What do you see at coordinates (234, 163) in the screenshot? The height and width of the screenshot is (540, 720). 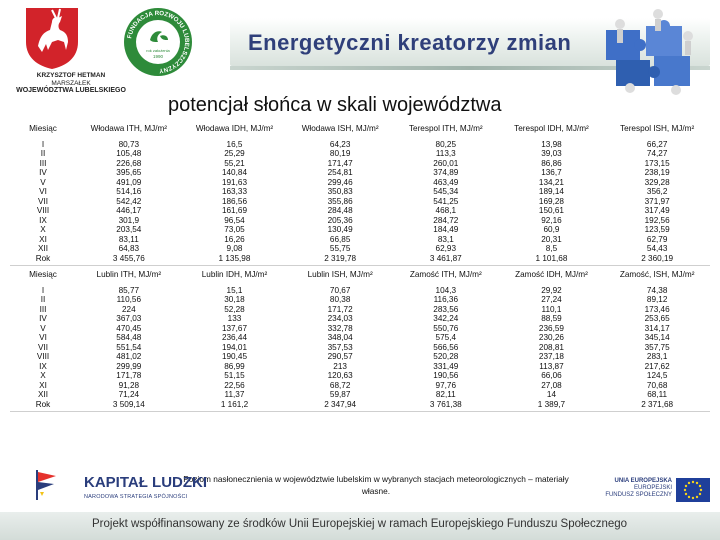 I see `table-cell: 55,21` at bounding box center [234, 163].